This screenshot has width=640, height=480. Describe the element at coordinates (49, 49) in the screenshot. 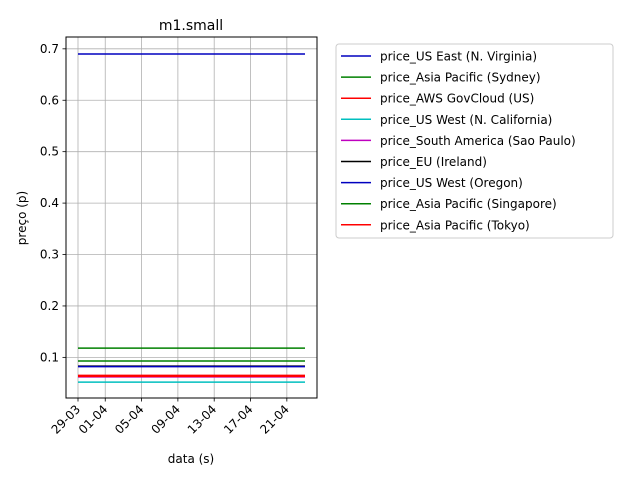

I see `y-tick-label: 0.7` at that location.